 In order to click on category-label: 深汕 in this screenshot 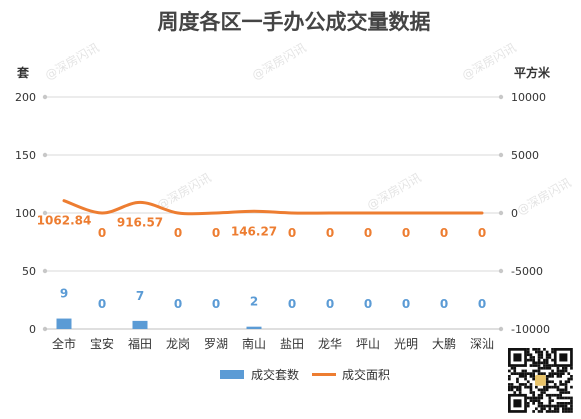, I will do `click(482, 344)`.